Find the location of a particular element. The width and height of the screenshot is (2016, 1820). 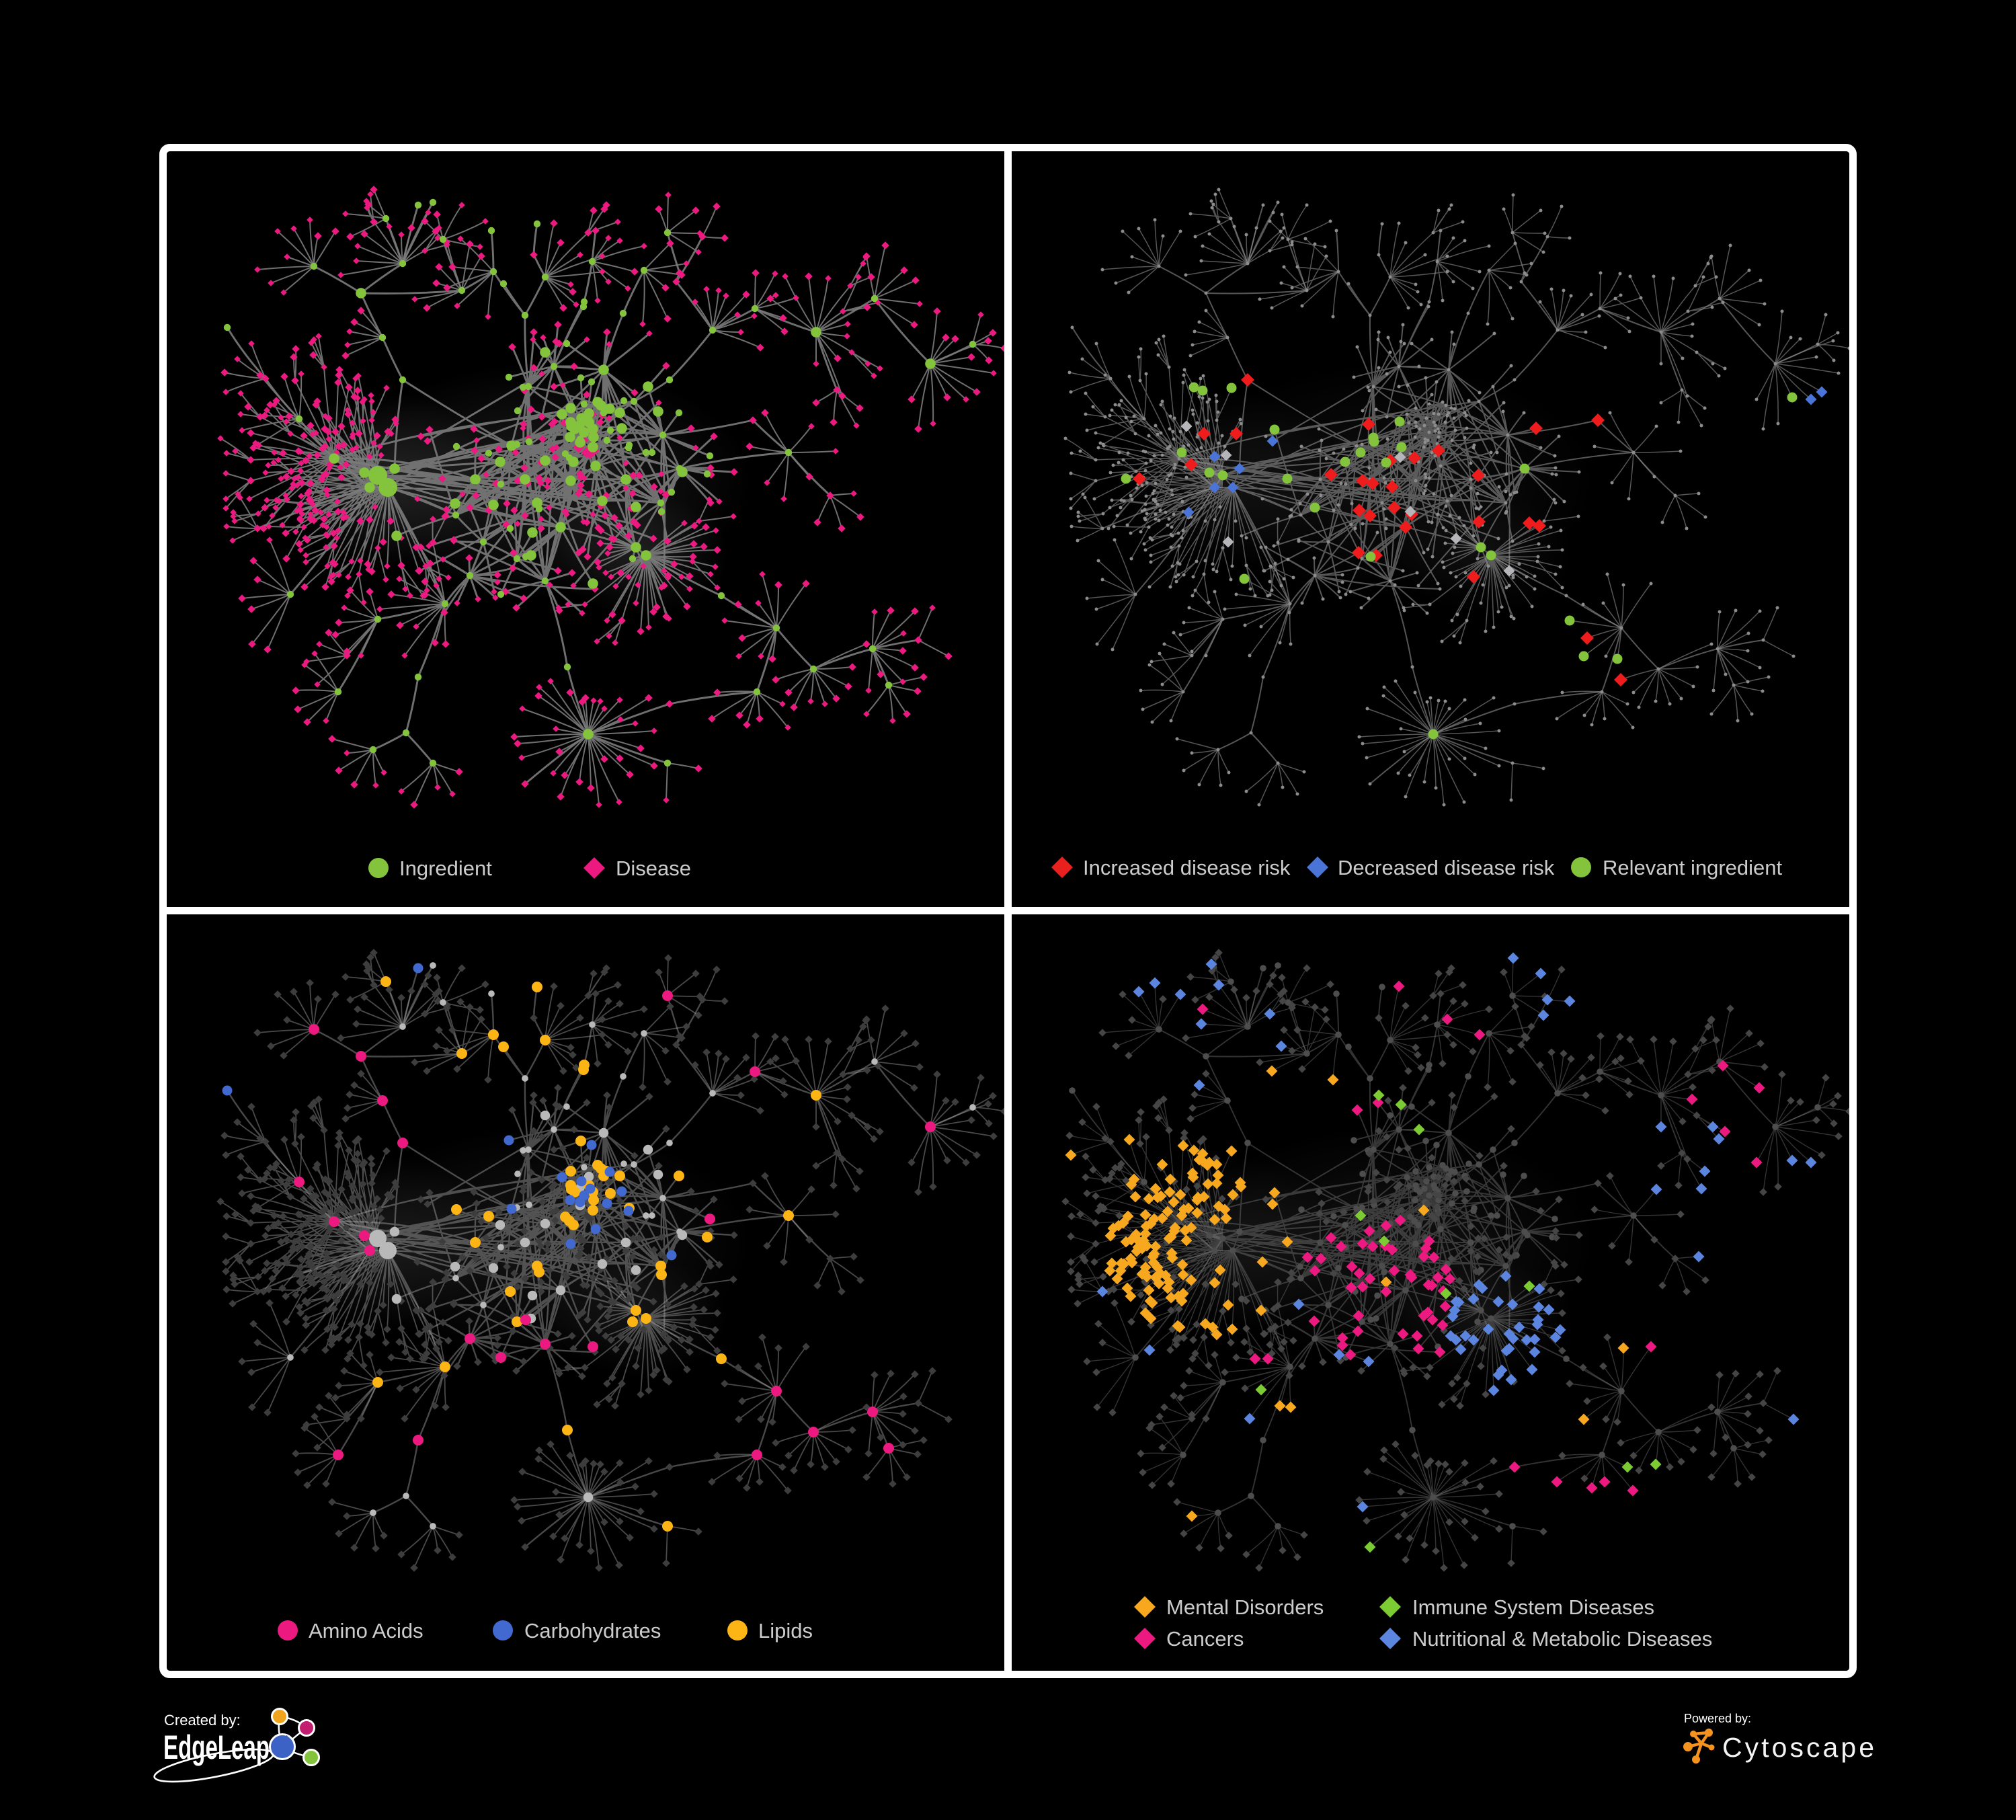

svg-text: Created by: is located at coordinates (202, 1720).